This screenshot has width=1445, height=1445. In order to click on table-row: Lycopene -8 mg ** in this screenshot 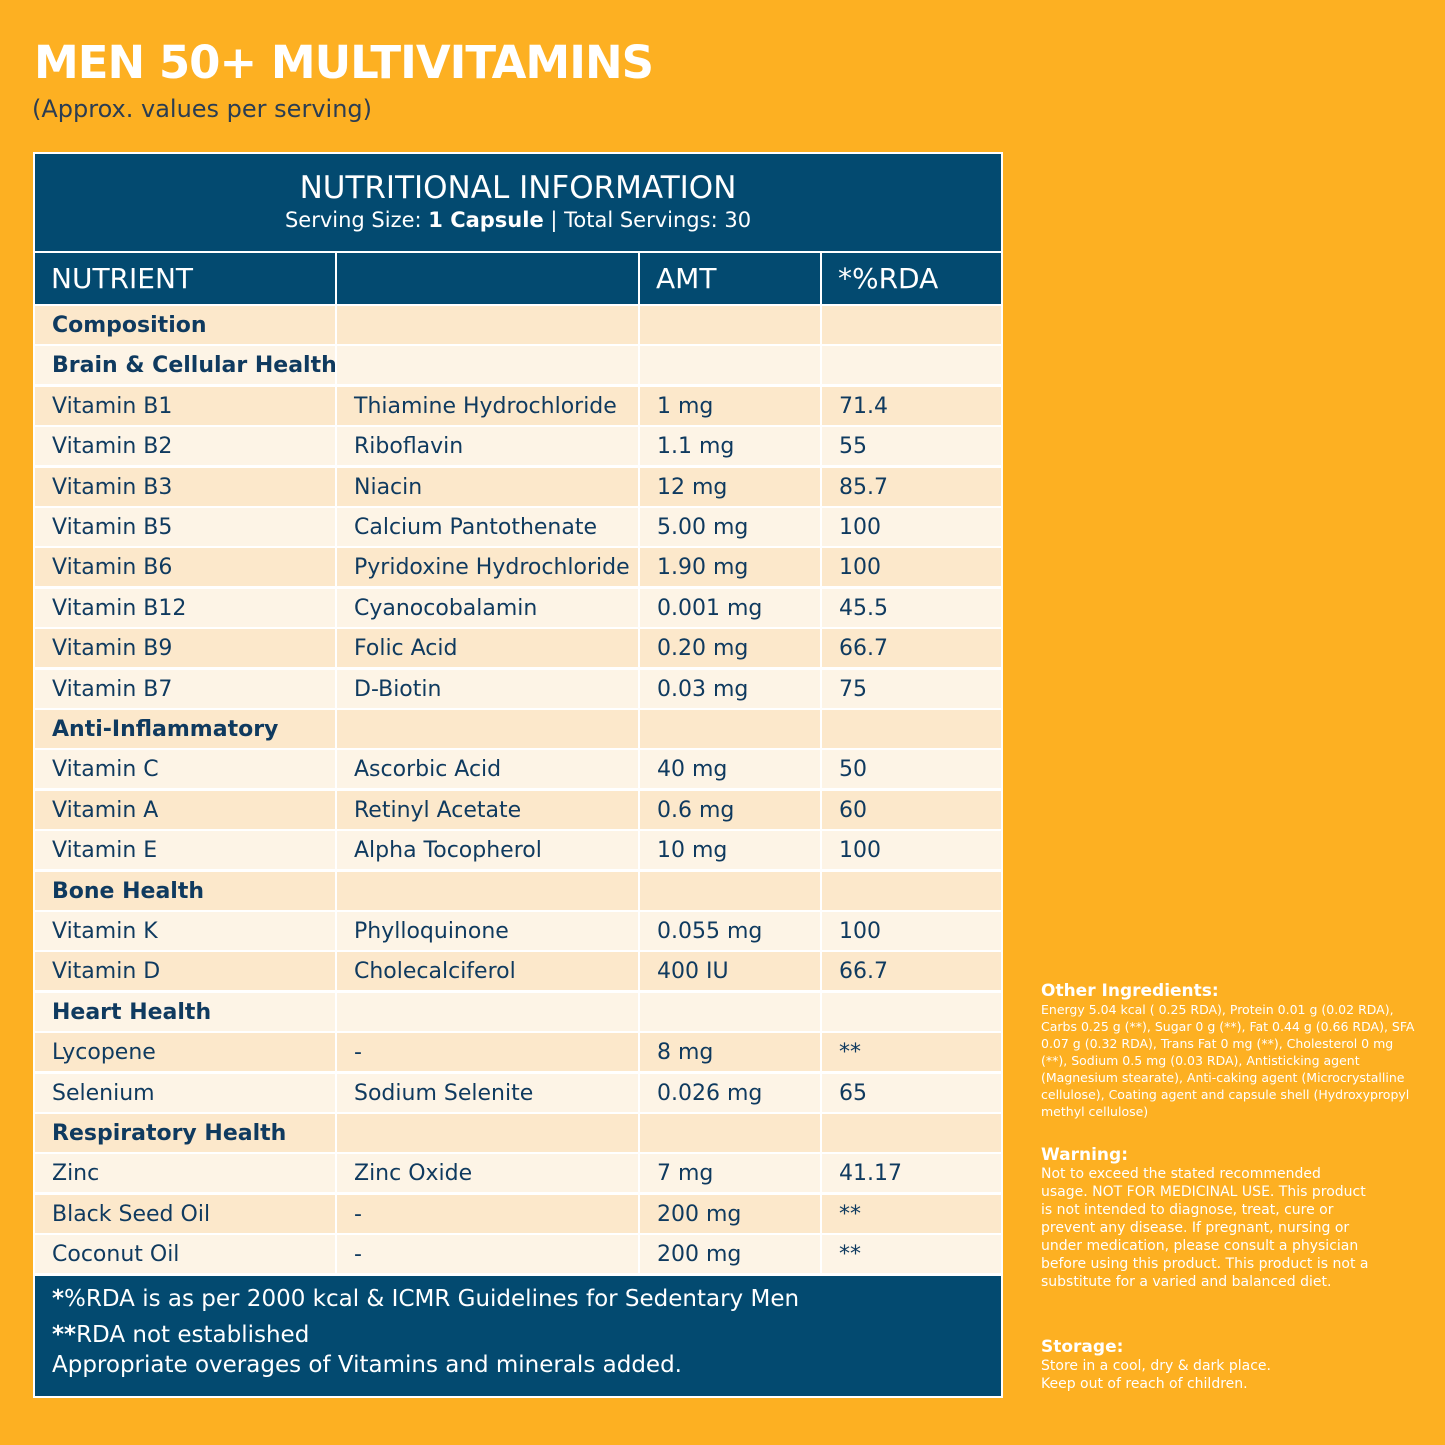, I will do `click(518, 1052)`.